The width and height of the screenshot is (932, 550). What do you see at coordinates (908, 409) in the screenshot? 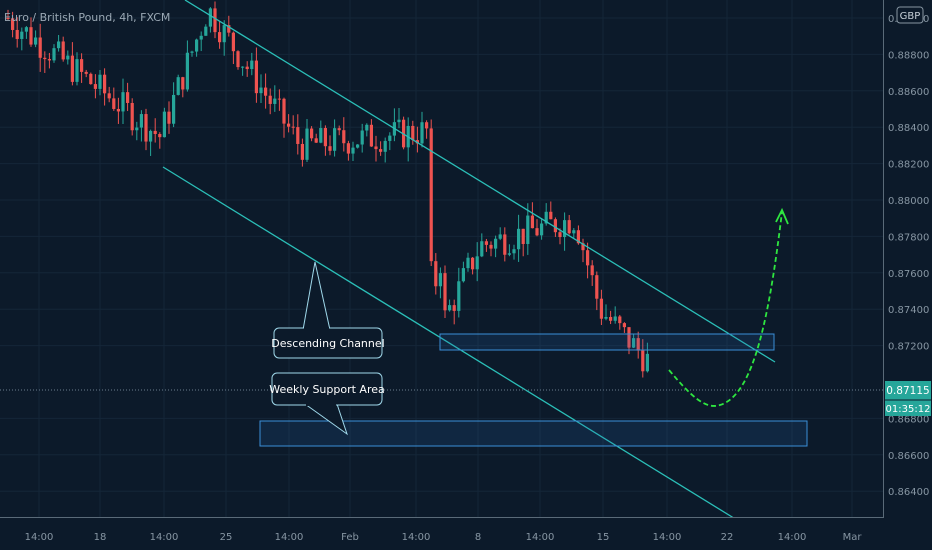
I see `candle-countdown: 01:35:12` at bounding box center [908, 409].